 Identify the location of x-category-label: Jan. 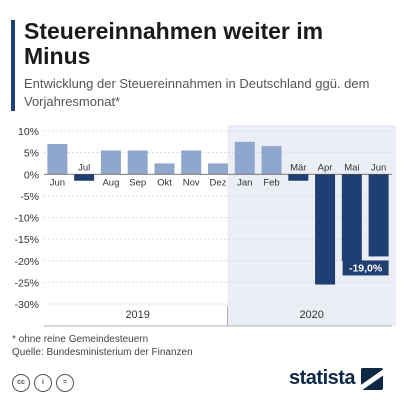
(244, 182).